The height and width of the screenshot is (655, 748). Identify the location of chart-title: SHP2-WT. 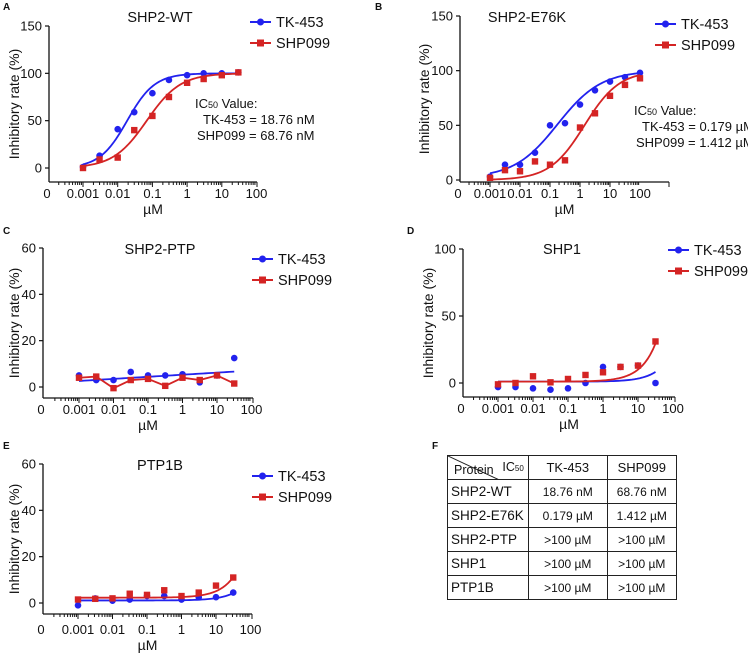
(159, 18).